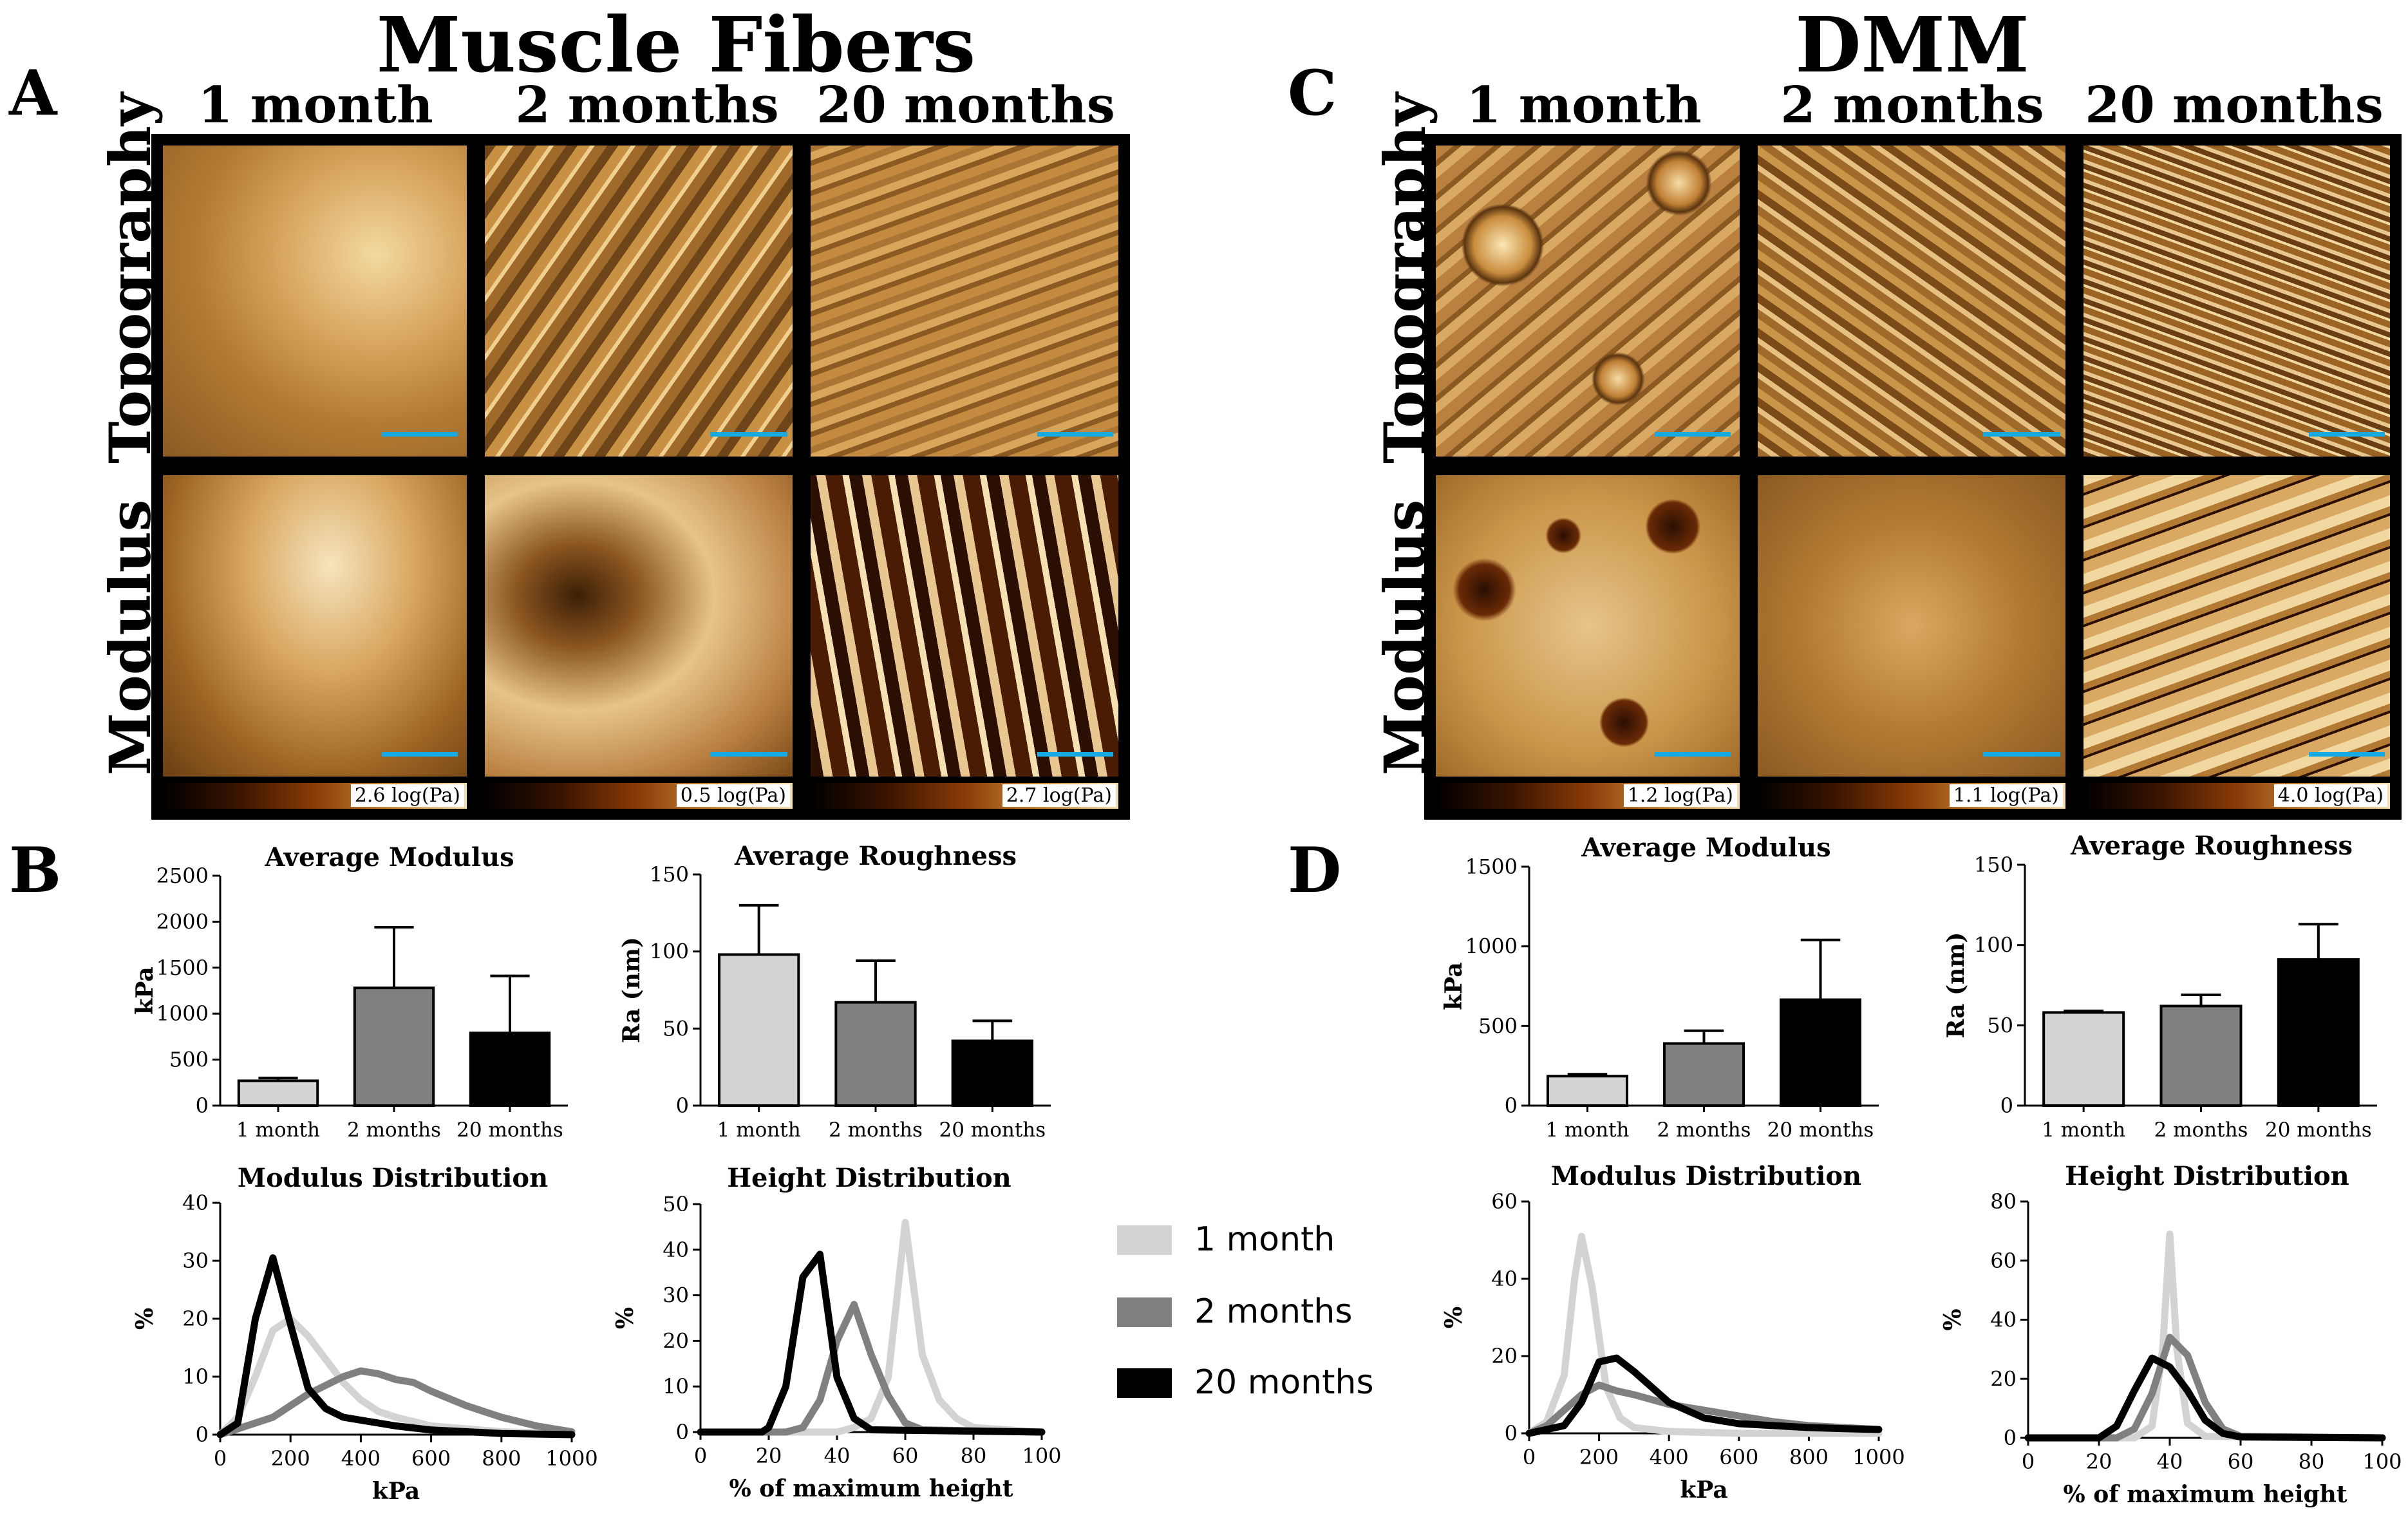  I want to click on colorbar-label-a-2: 0.5 log(Pa), so click(733, 795).